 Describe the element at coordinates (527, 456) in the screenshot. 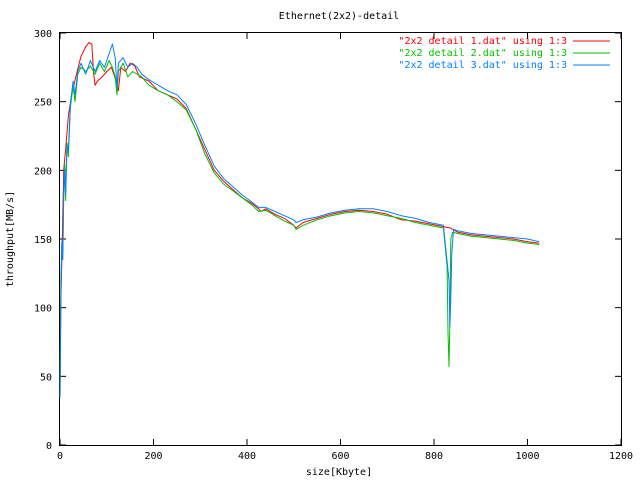

I see `x-tick-label: 1000` at that location.